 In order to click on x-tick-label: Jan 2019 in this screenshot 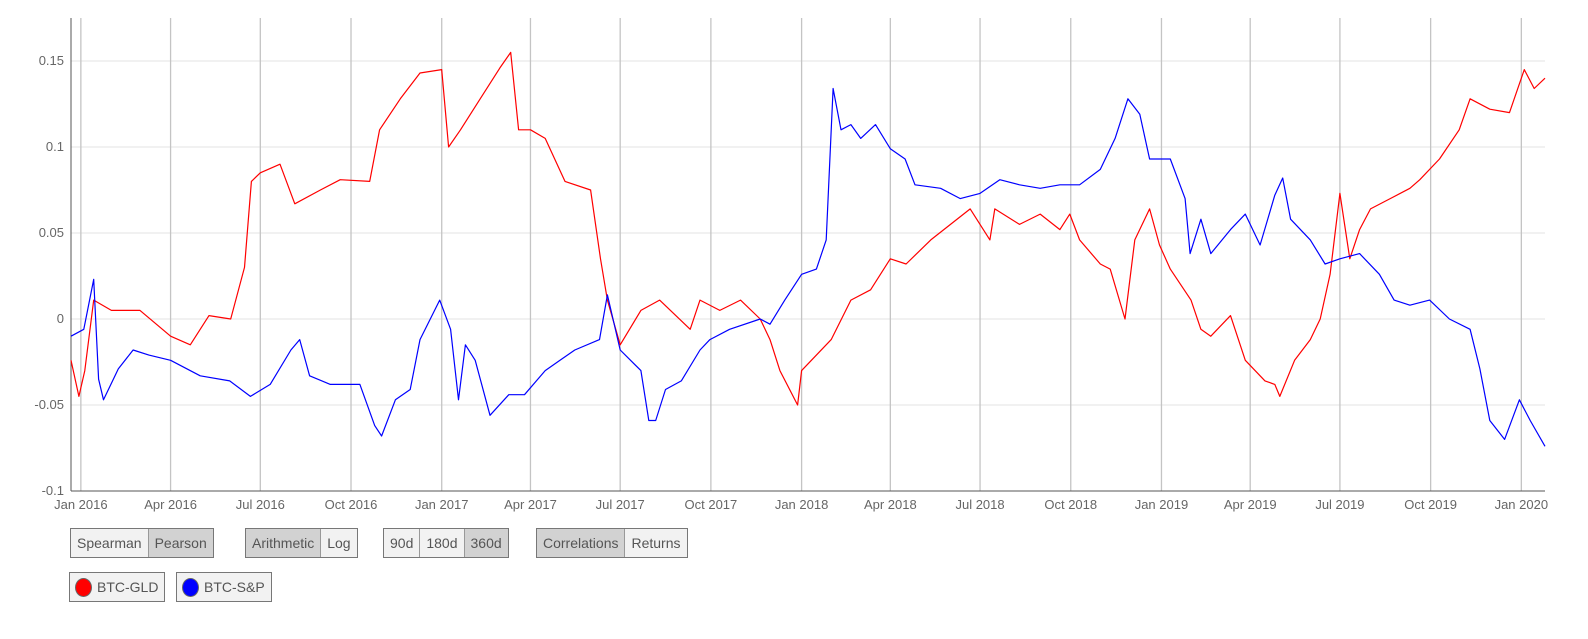, I will do `click(1162, 504)`.